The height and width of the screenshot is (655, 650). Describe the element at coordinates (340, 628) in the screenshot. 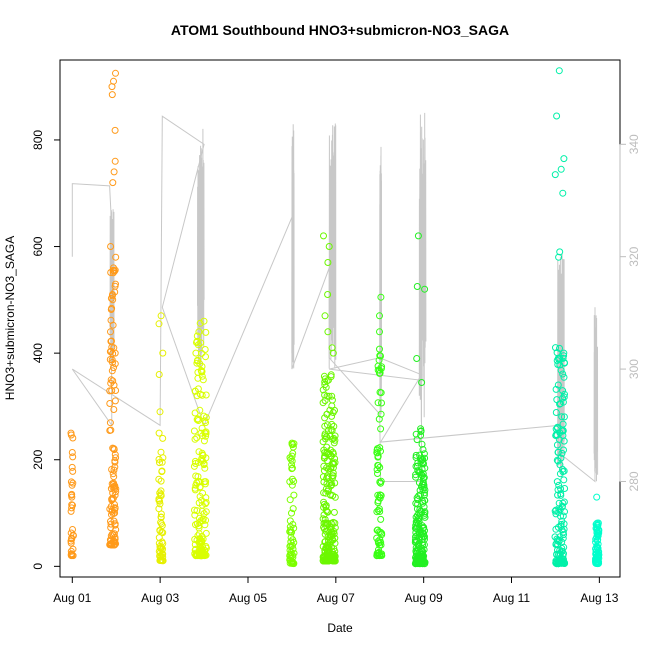

I see `x-axis-label: Date` at that location.